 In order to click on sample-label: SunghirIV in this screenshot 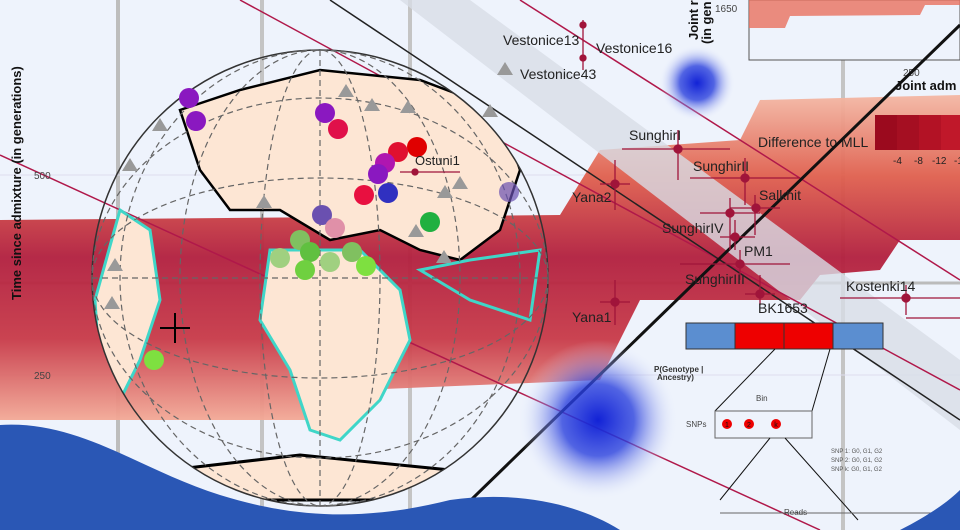, I will do `click(693, 228)`.